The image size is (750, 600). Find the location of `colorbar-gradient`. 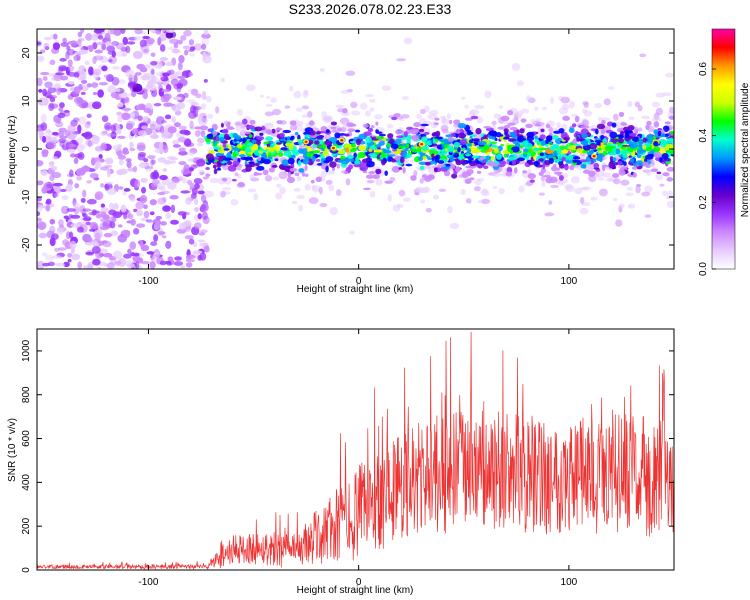

colorbar-gradient is located at coordinates (723, 149).